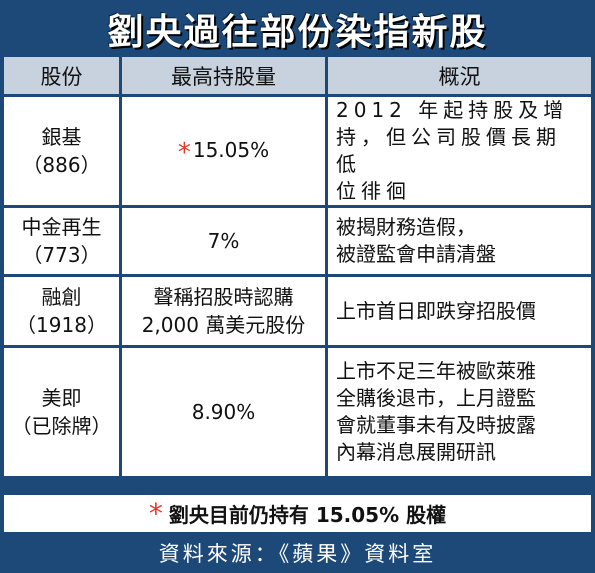 This screenshot has height=573, width=595. Describe the element at coordinates (61, 325) in the screenshot. I see `stock-code: （1918）` at that location.